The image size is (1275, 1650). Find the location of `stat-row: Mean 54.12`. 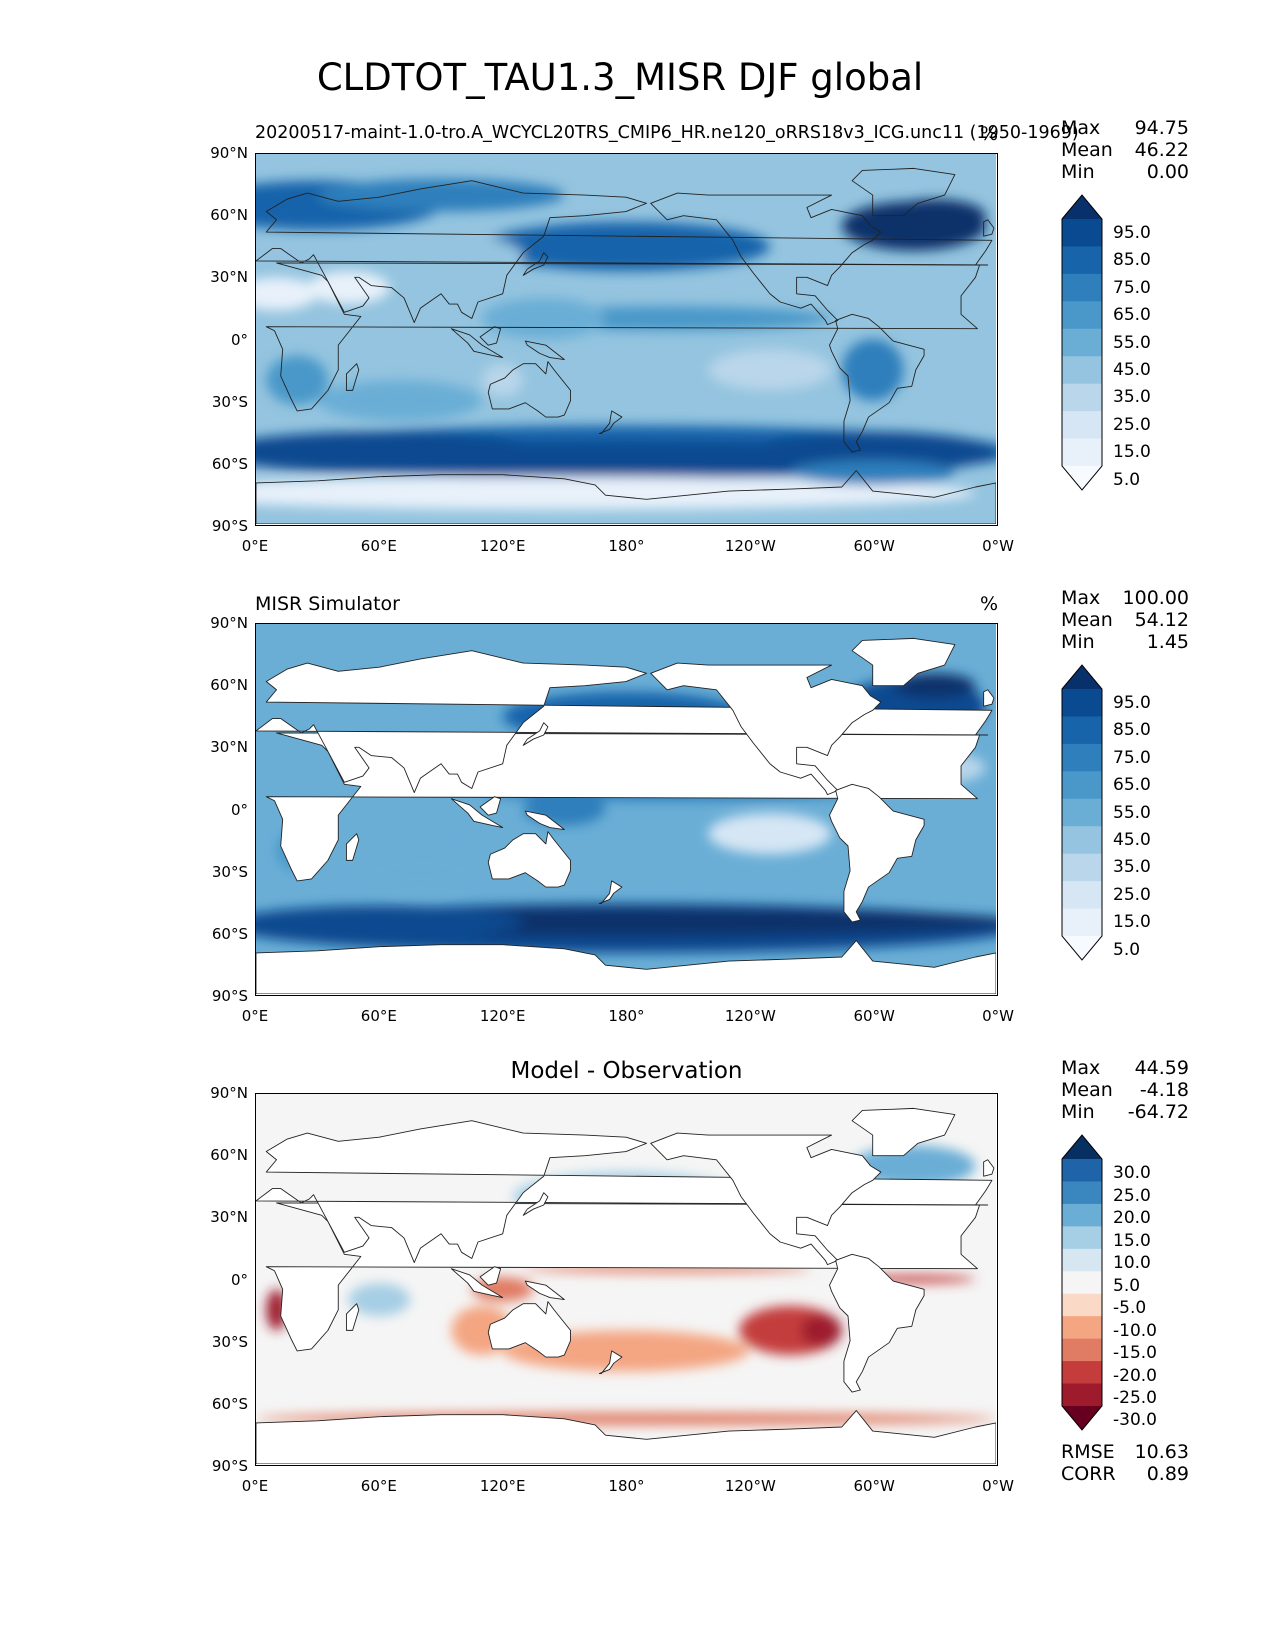

stat-row: Mean 54.12 is located at coordinates (1125, 620).